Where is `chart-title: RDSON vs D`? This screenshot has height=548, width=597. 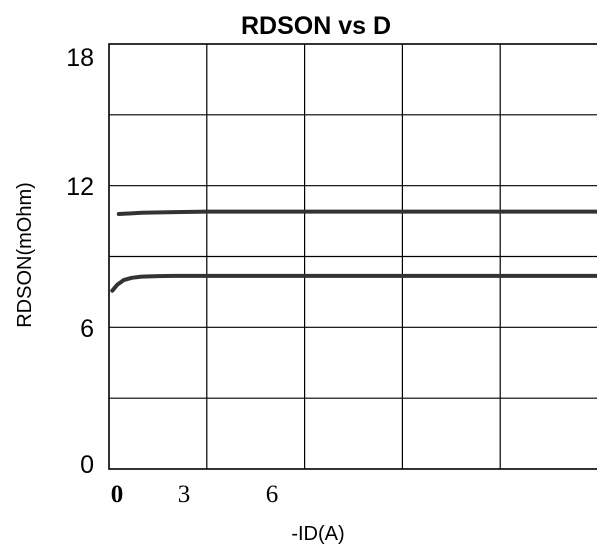 chart-title: RDSON vs D is located at coordinates (316, 26).